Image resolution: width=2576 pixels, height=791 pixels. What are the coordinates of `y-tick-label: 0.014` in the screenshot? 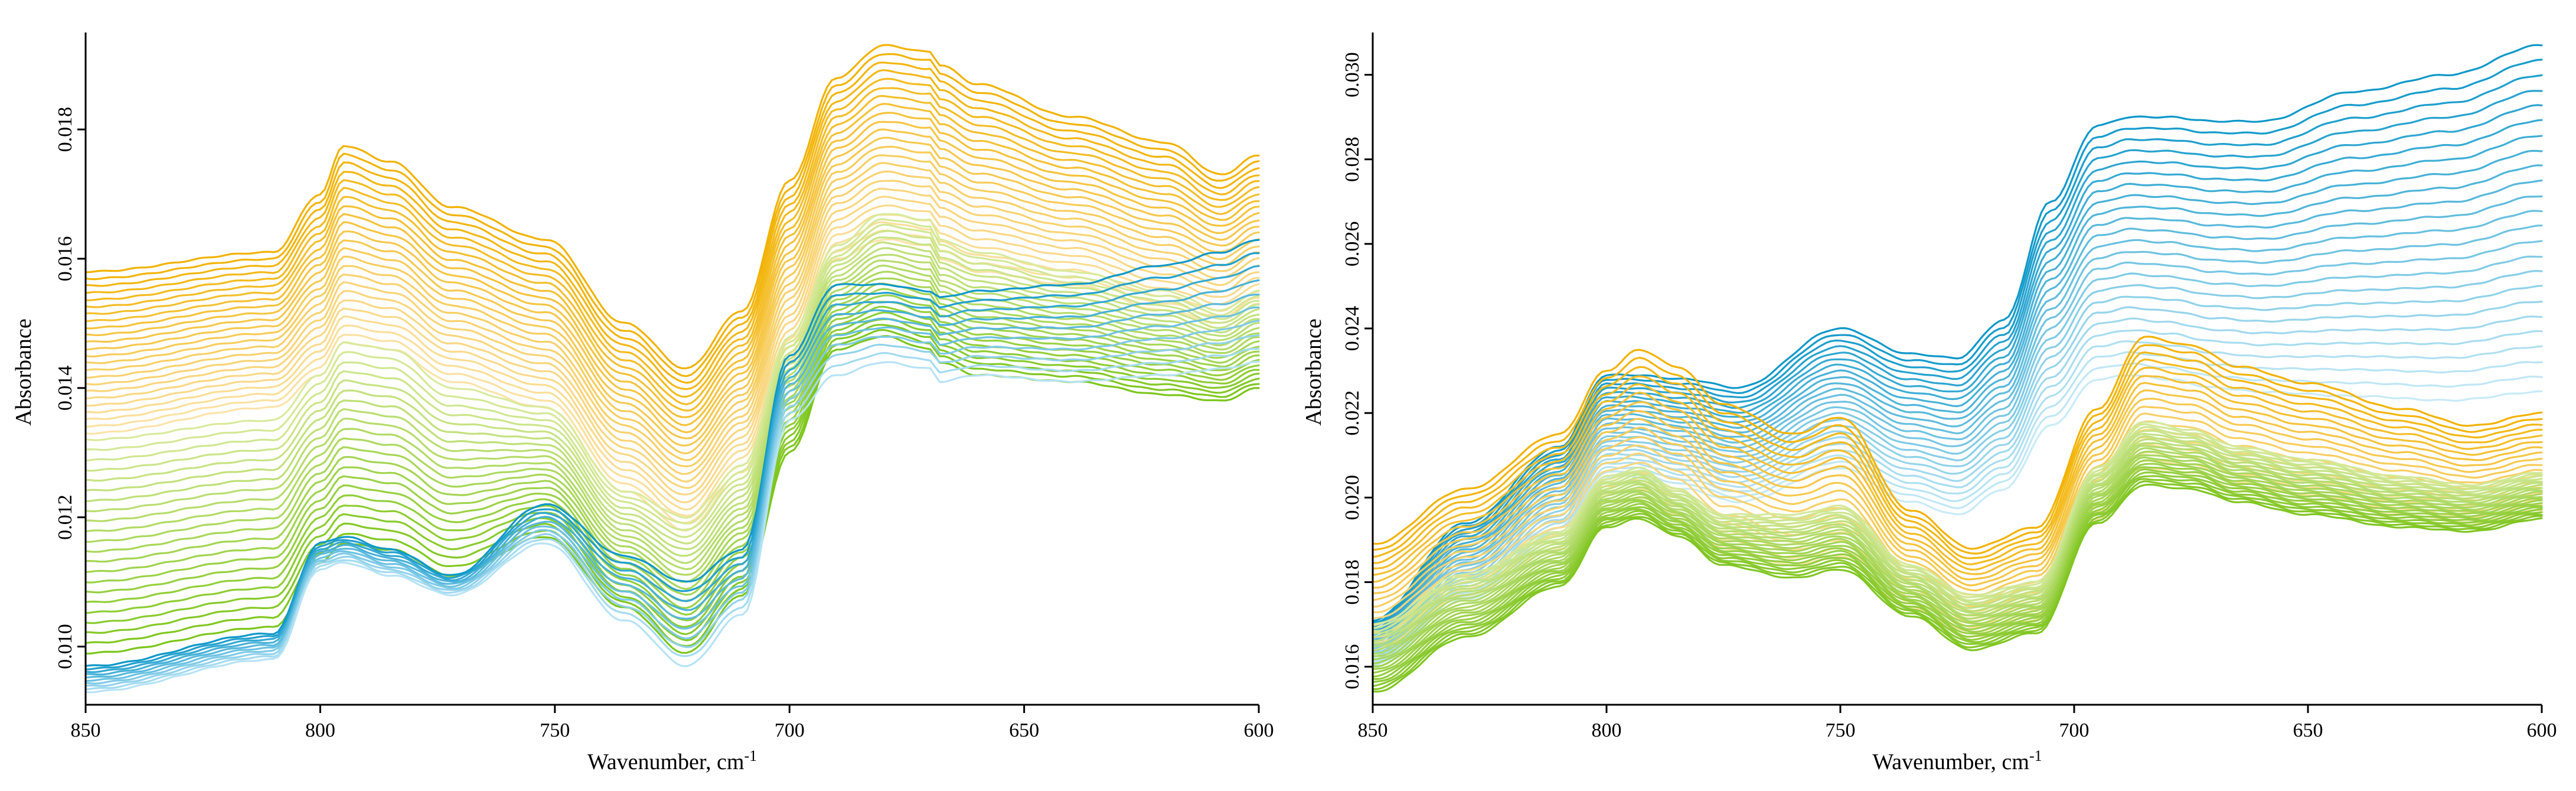 It's located at (65, 389).